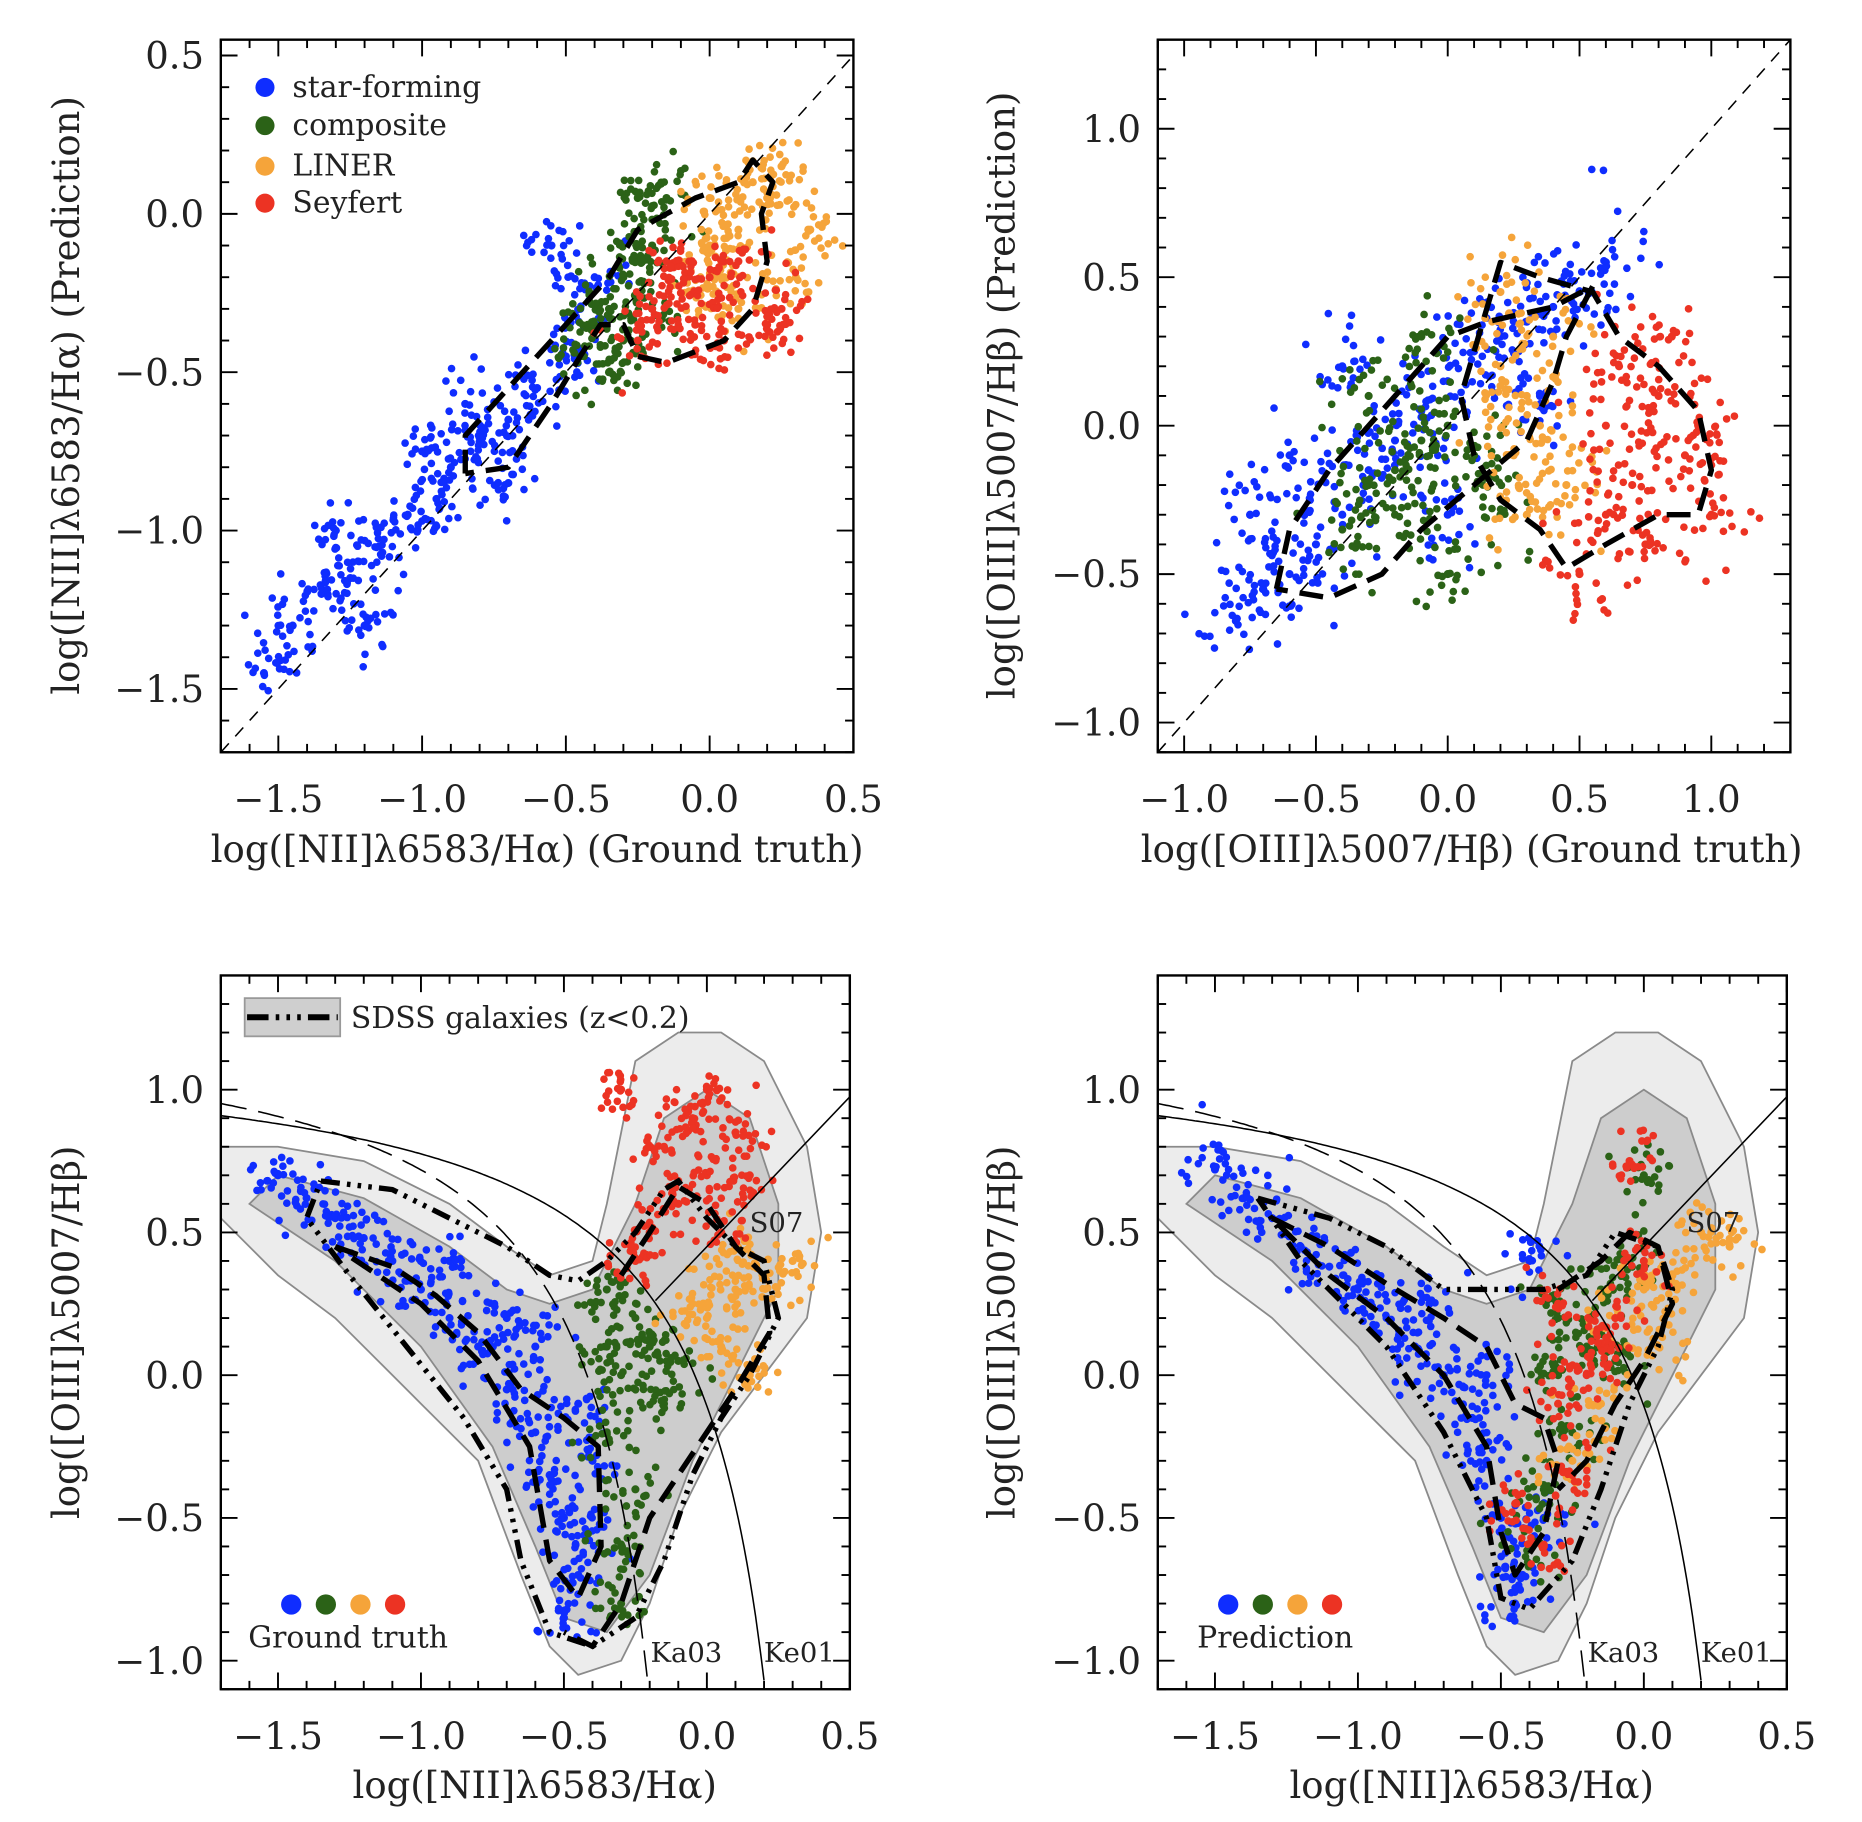 This screenshot has height=1822, width=1862. I want to click on data-point, so click(1553, 336).